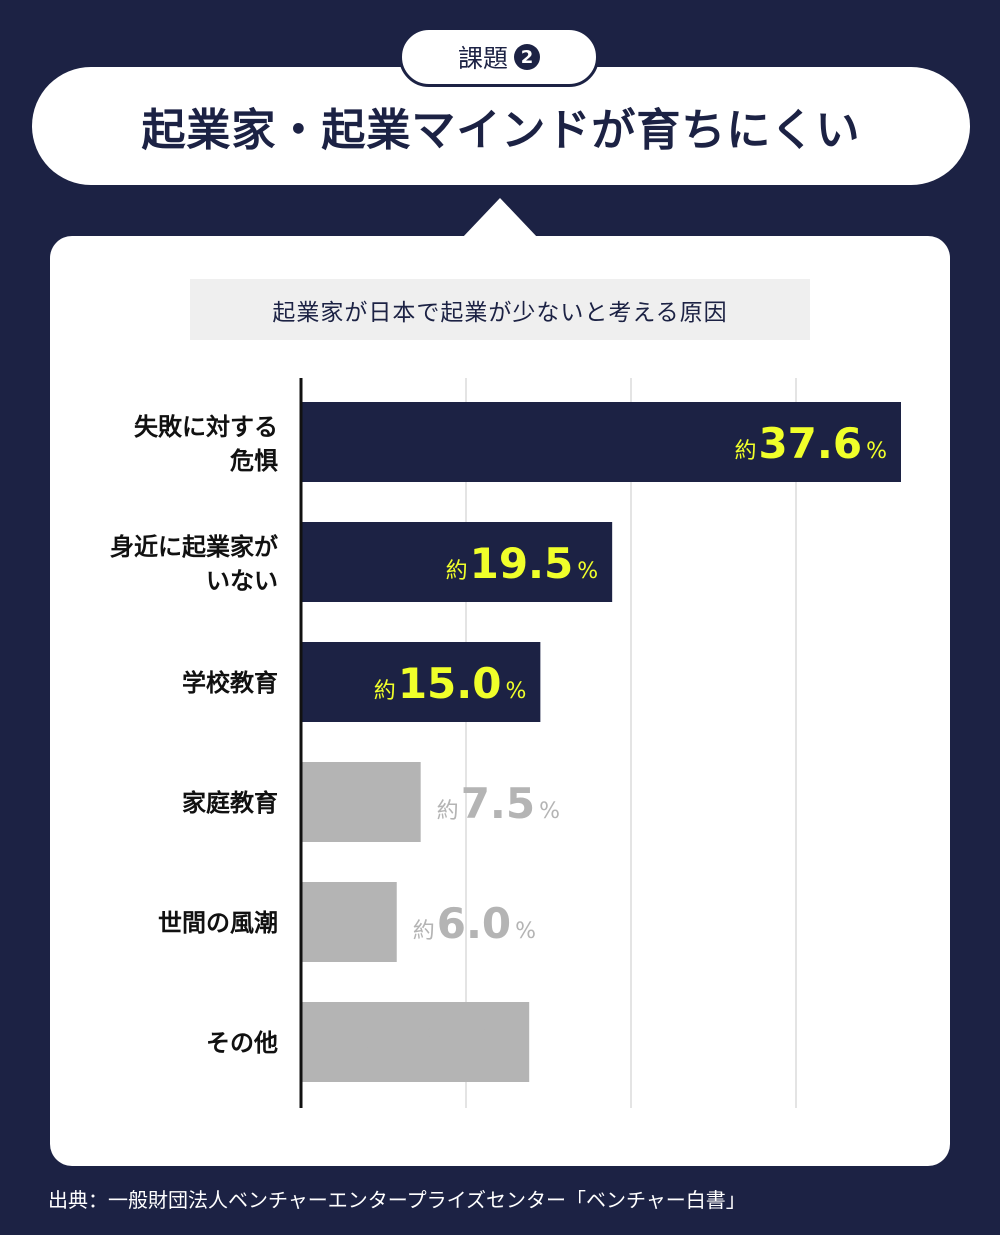 The image size is (1000, 1235). I want to click on chart-title: 起業家が日本で起業が少ないと考える原因, so click(500, 309).